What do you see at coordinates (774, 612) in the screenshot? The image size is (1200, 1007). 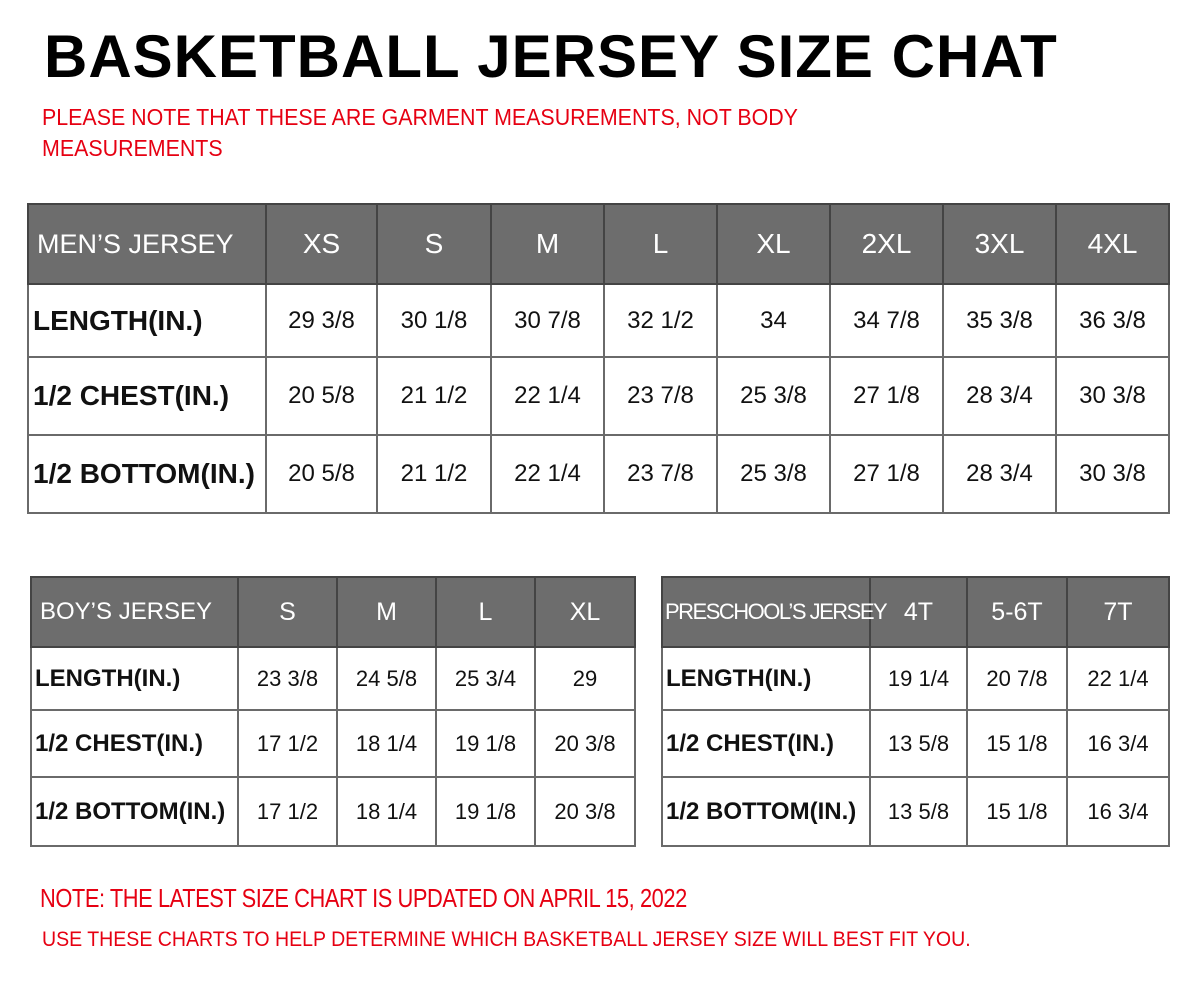 I see `table-title-cell: PRESCHOOL’S JERSEY` at bounding box center [774, 612].